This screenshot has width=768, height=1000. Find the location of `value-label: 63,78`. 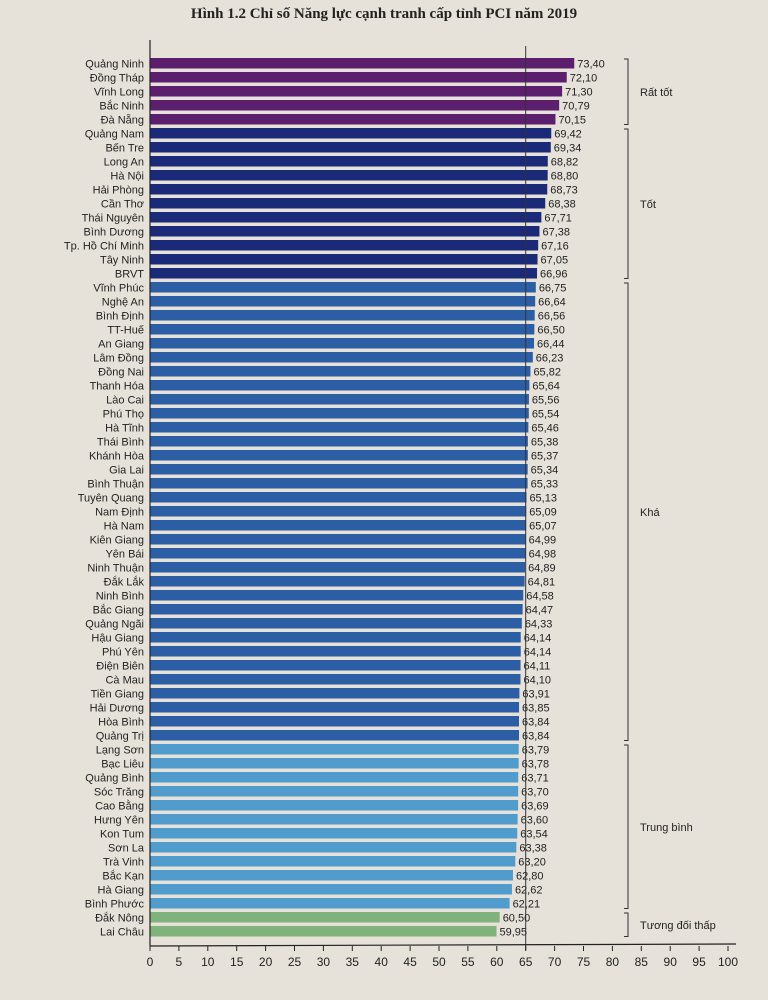

value-label: 63,78 is located at coordinates (536, 765).